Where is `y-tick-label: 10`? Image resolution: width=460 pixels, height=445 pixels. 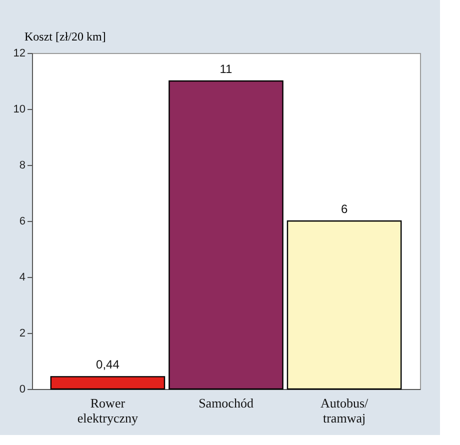 y-tick-label: 10 is located at coordinates (19, 110).